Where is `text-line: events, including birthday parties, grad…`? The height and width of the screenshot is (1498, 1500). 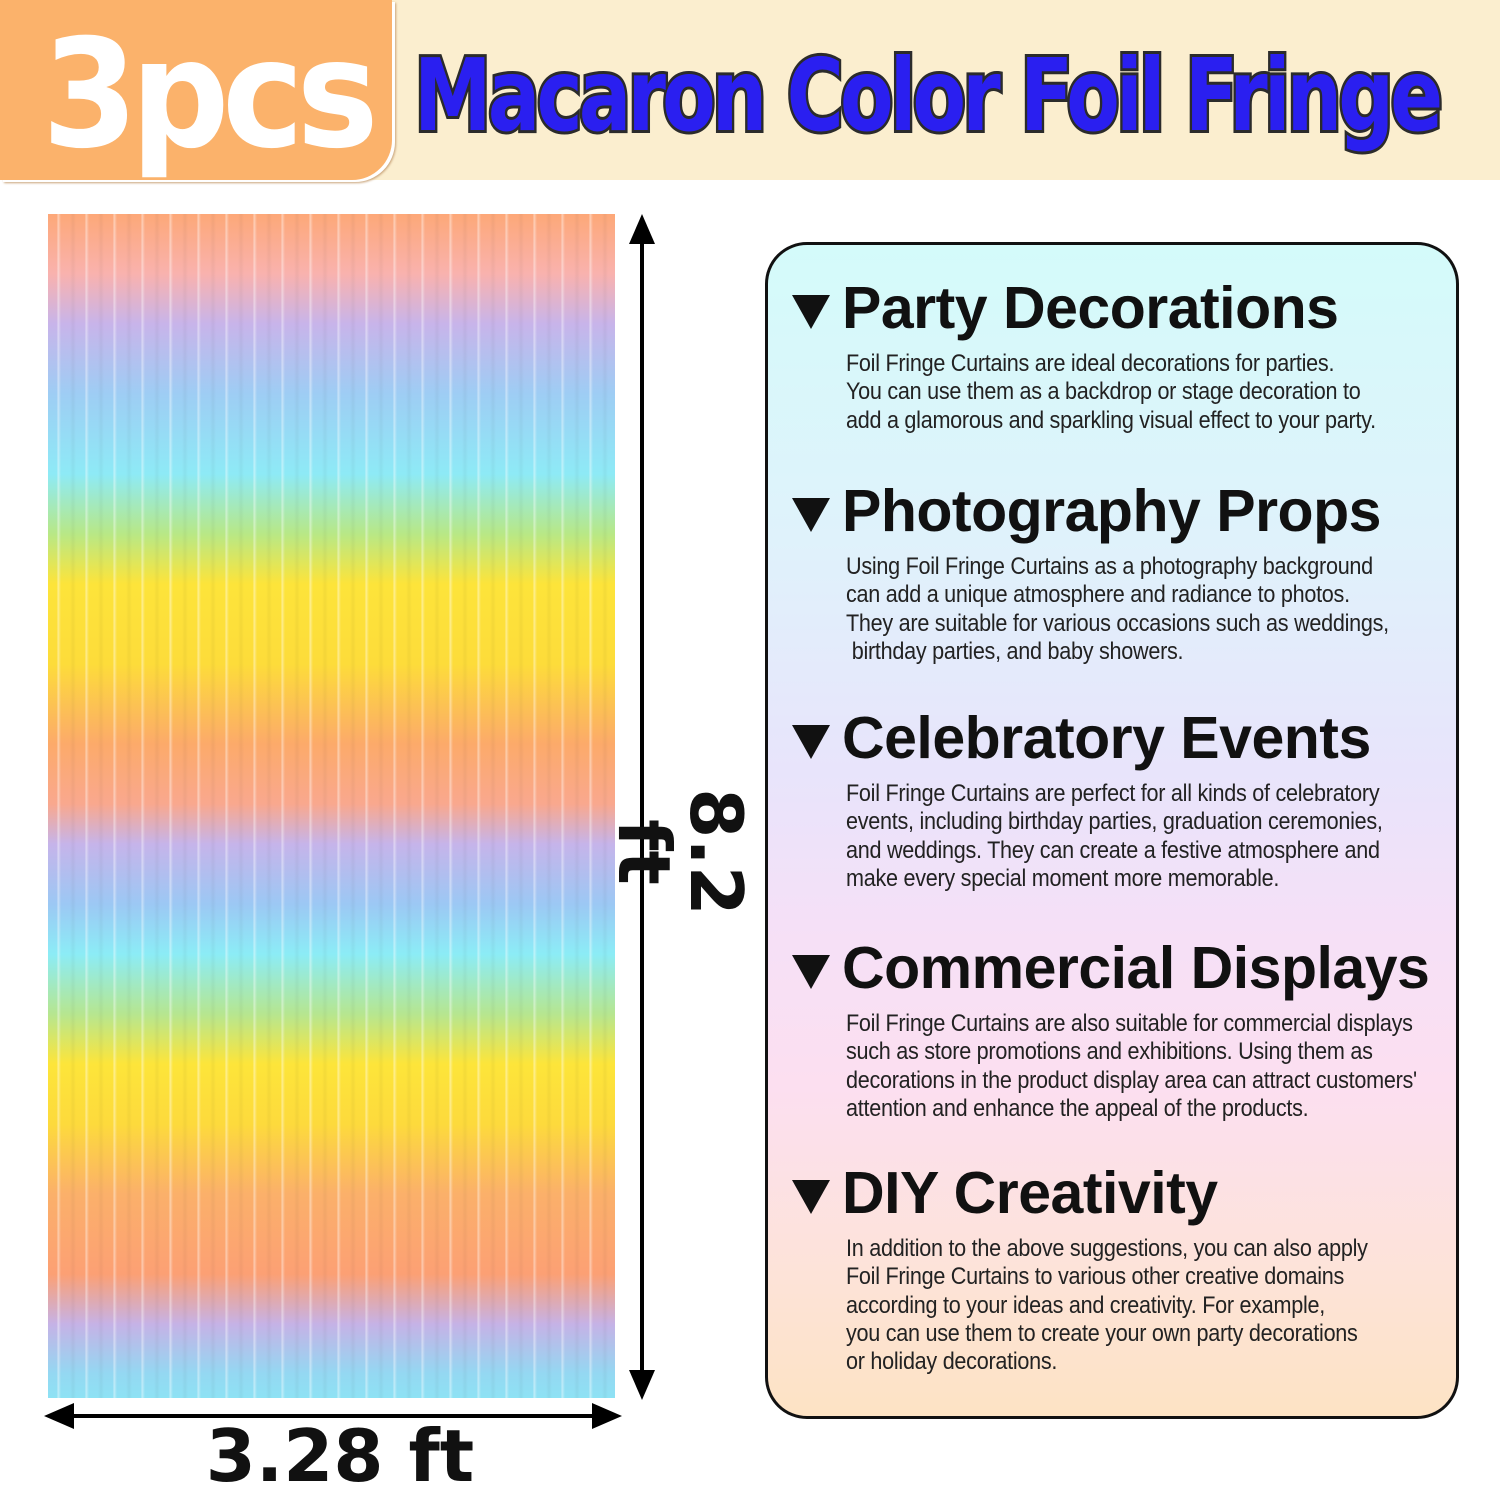 text-line: events, including birthday parties, grad… is located at coordinates (1114, 822).